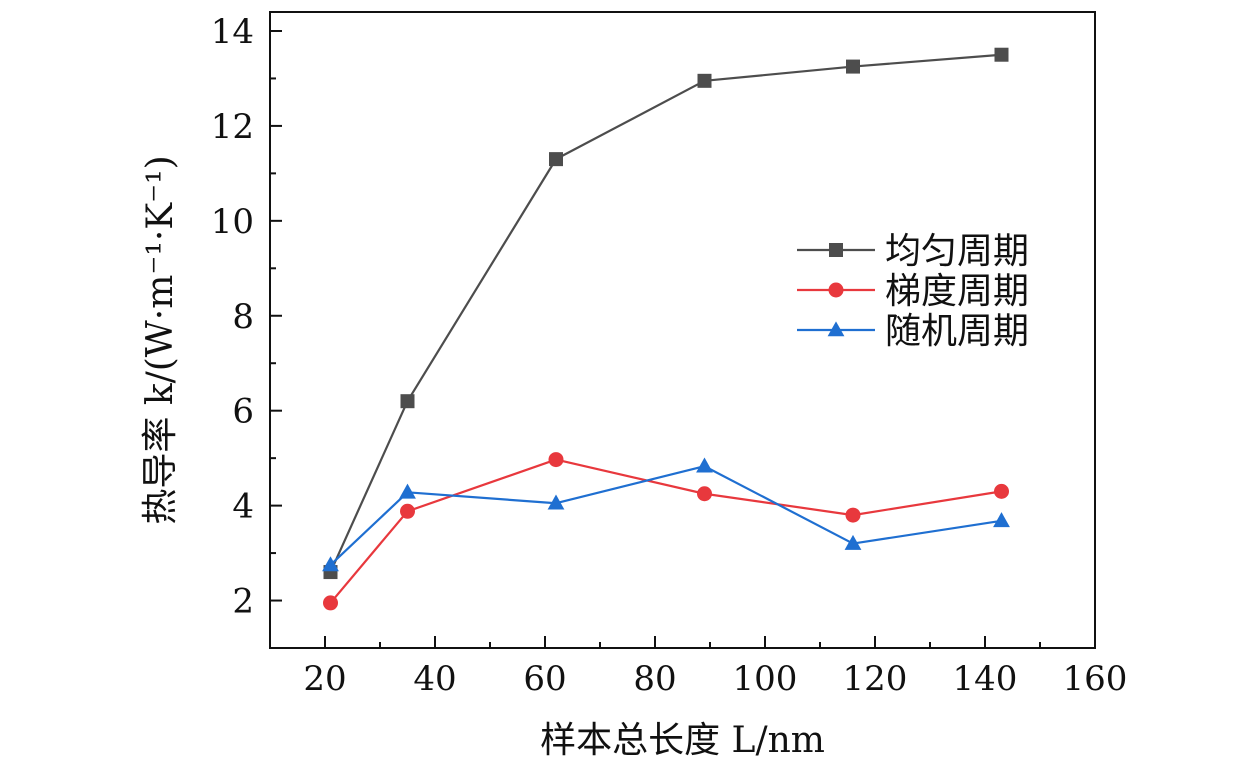 This screenshot has width=1260, height=774. I want to click on x-tick-label: 100, so click(765, 679).